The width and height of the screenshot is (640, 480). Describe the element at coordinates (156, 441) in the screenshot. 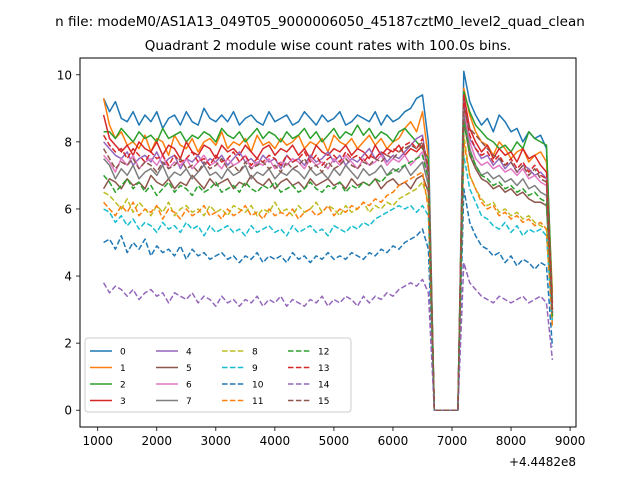

I see `x-tick-label-2000: 2000` at that location.